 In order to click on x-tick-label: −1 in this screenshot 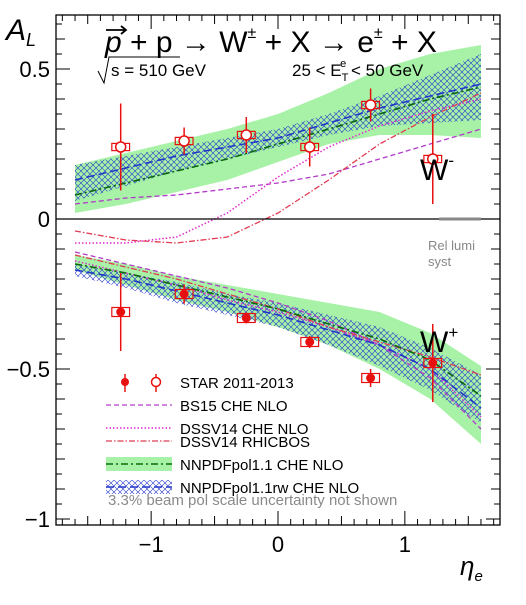, I will do `click(151, 544)`.